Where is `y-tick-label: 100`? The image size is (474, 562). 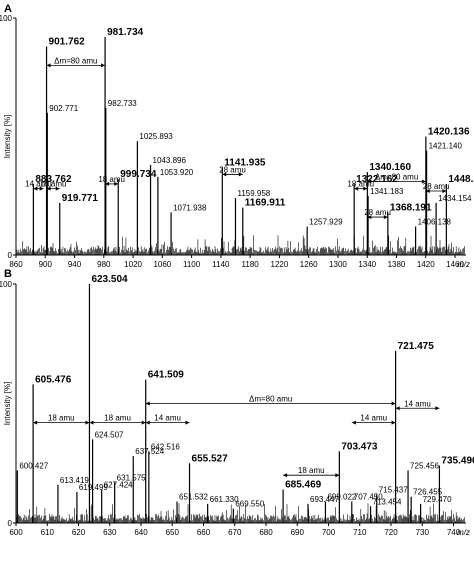 y-tick-label: 100 is located at coordinates (6, 18).